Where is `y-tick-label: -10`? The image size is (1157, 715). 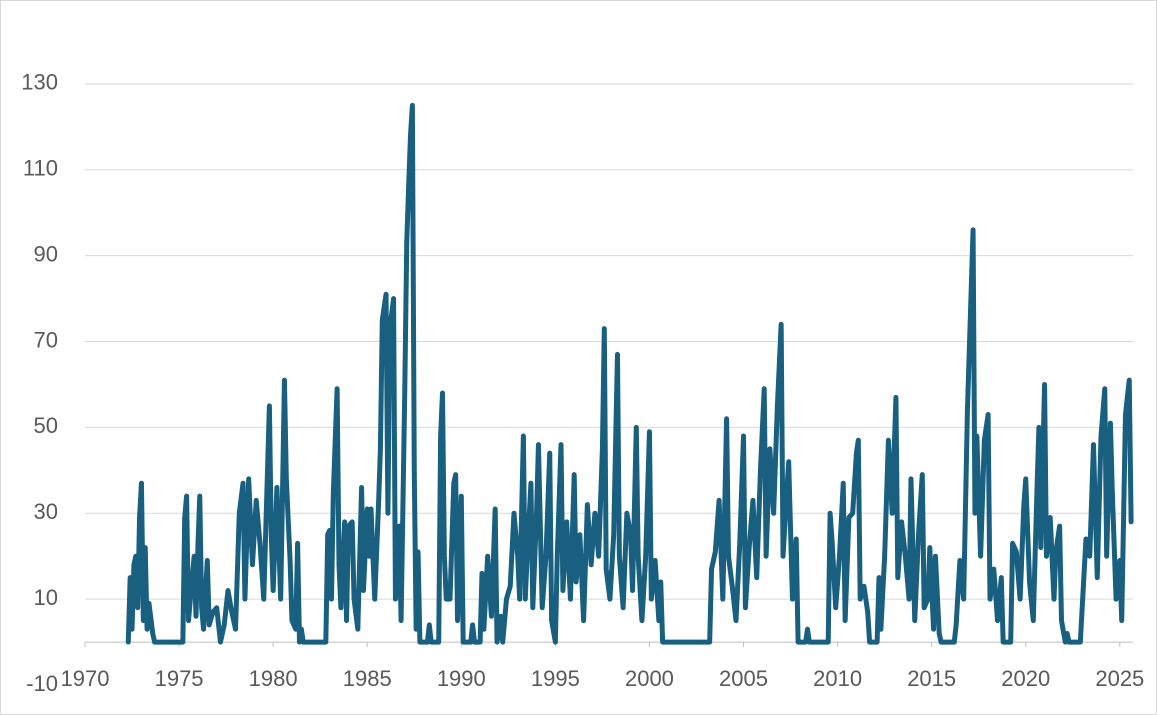 y-tick-label: -10 is located at coordinates (42, 683).